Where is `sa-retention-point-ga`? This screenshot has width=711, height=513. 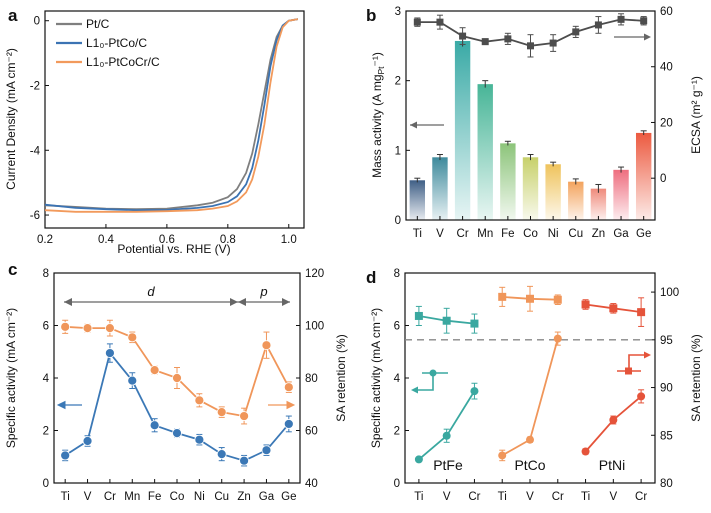 sa-retention-point-ga is located at coordinates (266, 345).